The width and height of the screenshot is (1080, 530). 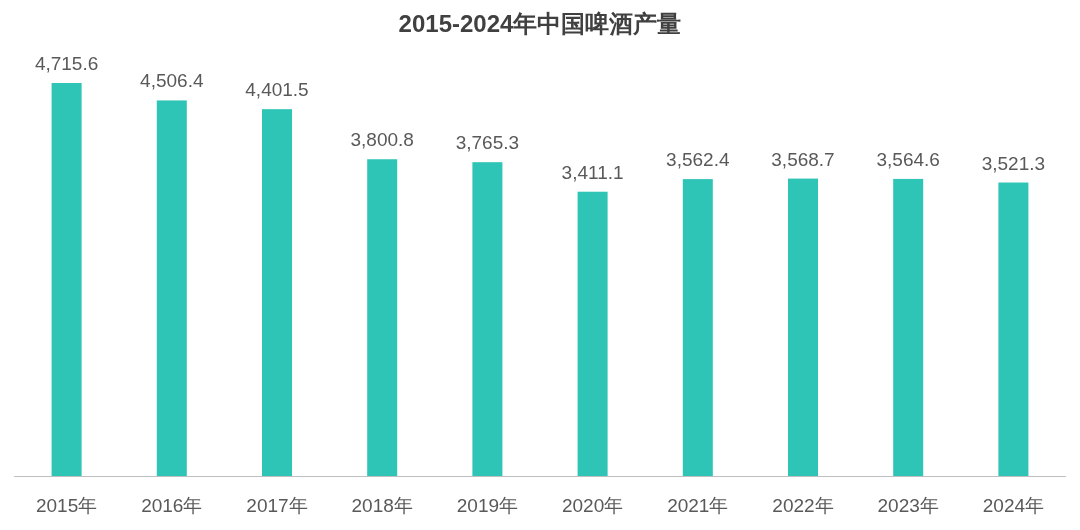 What do you see at coordinates (803, 505) in the screenshot?
I see `x-tick-label: 2022年` at bounding box center [803, 505].